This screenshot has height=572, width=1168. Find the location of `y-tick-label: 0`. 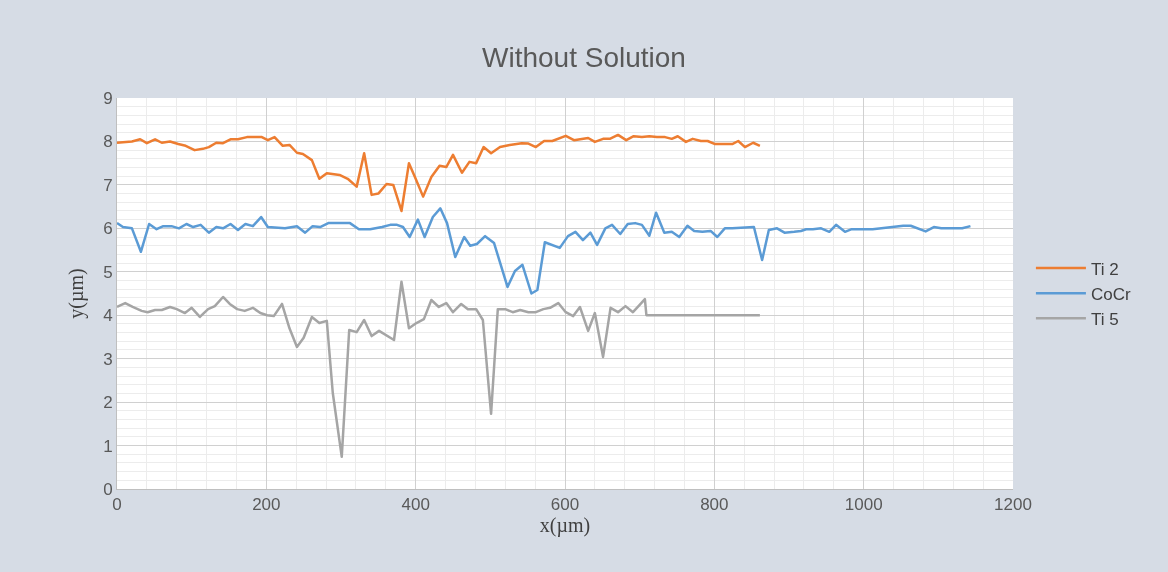

y-tick-label: 0 is located at coordinates (108, 489).